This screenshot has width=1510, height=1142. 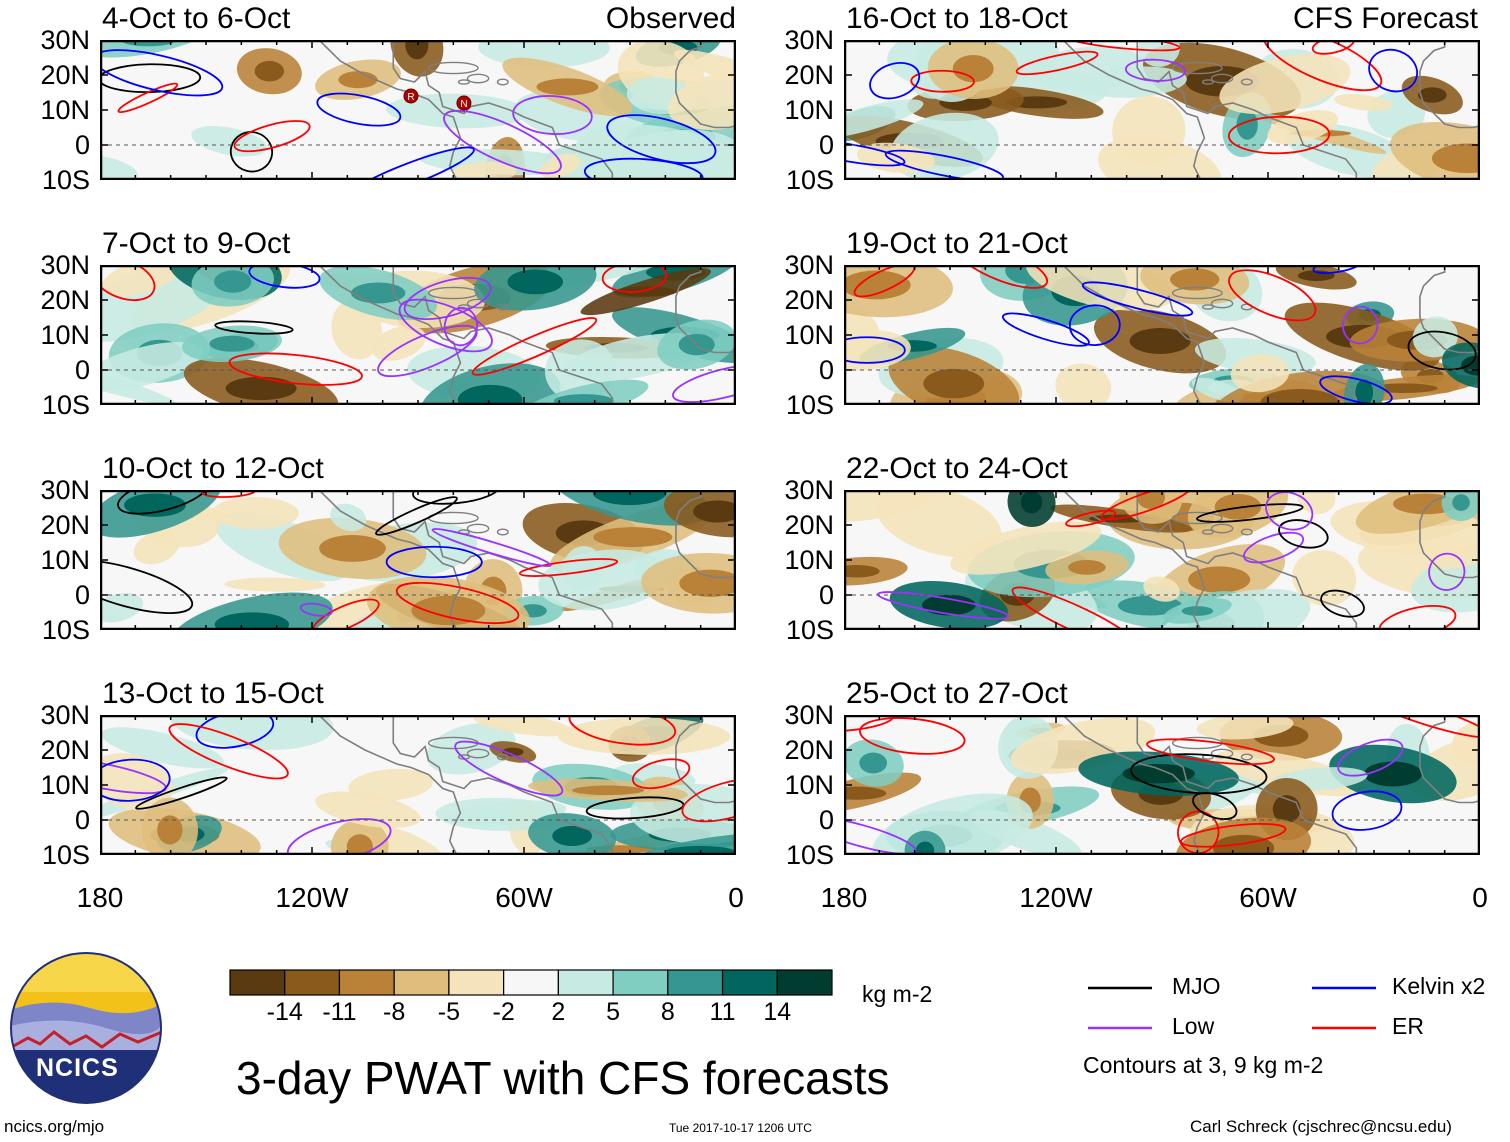 What do you see at coordinates (1056, 897) in the screenshot?
I see `lon-label: 120W` at bounding box center [1056, 897].